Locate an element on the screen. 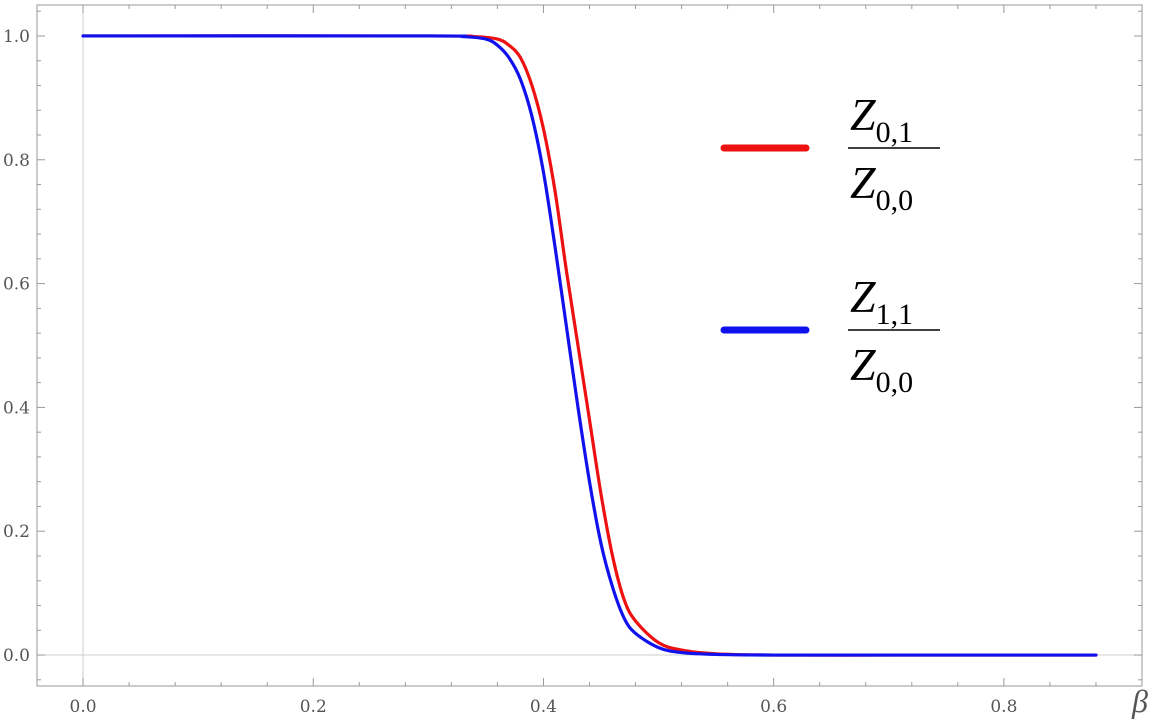 This screenshot has height=728, width=1163. x-tick-label: 0.0 is located at coordinates (83, 707).